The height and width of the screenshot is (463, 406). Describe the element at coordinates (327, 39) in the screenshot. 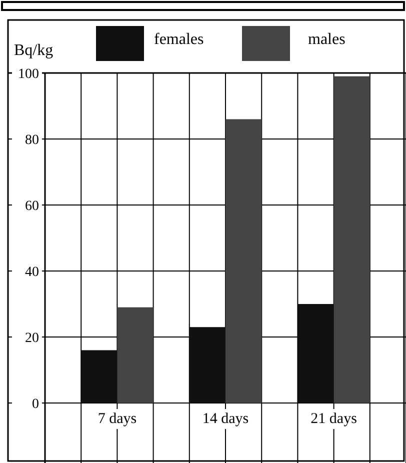

I see `legend-label: males` at that location.